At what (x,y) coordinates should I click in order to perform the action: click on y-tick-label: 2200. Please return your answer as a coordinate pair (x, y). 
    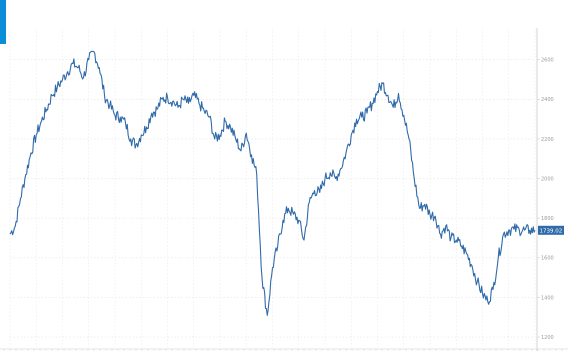
    Looking at the image, I should click on (547, 140).